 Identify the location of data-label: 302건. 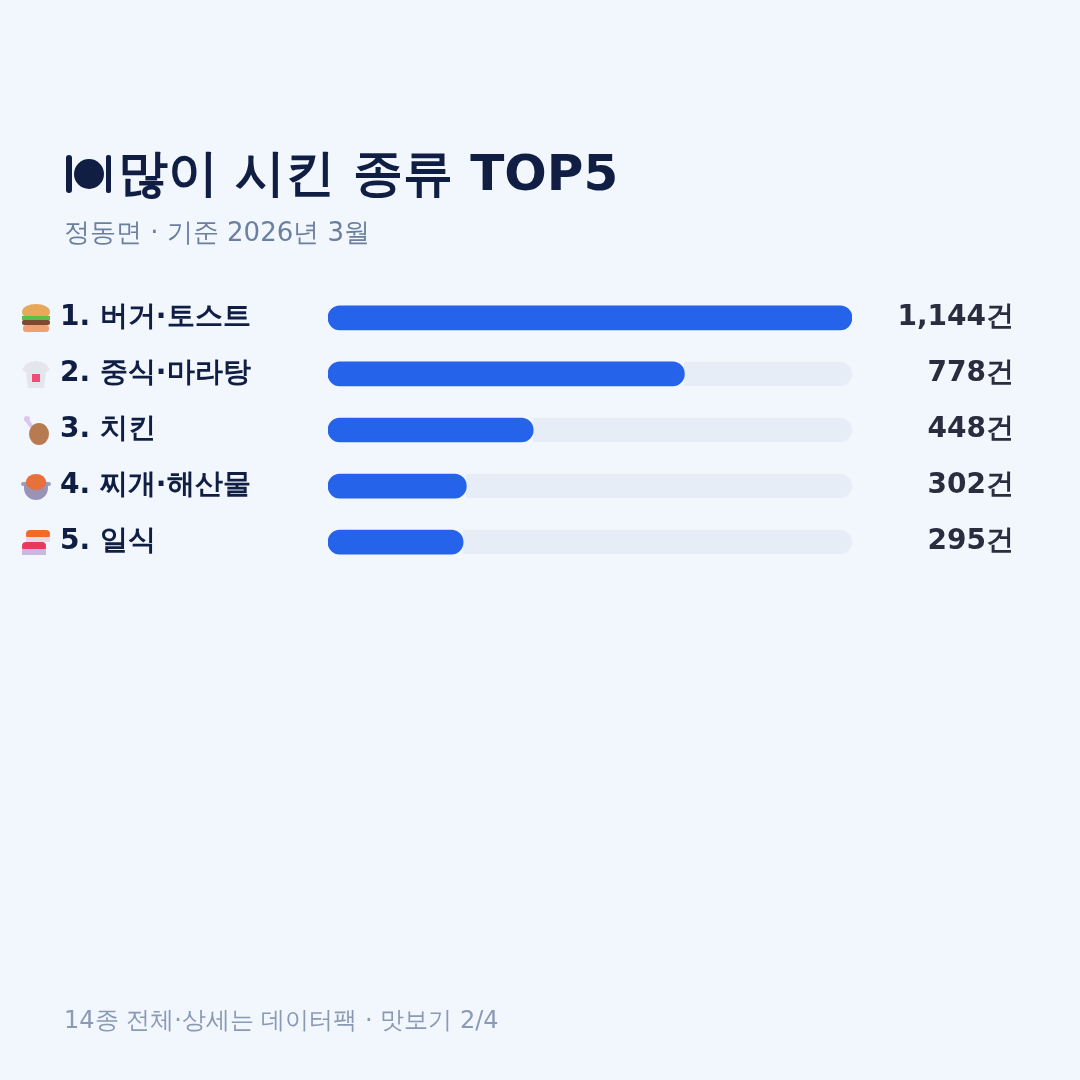
(970, 484).